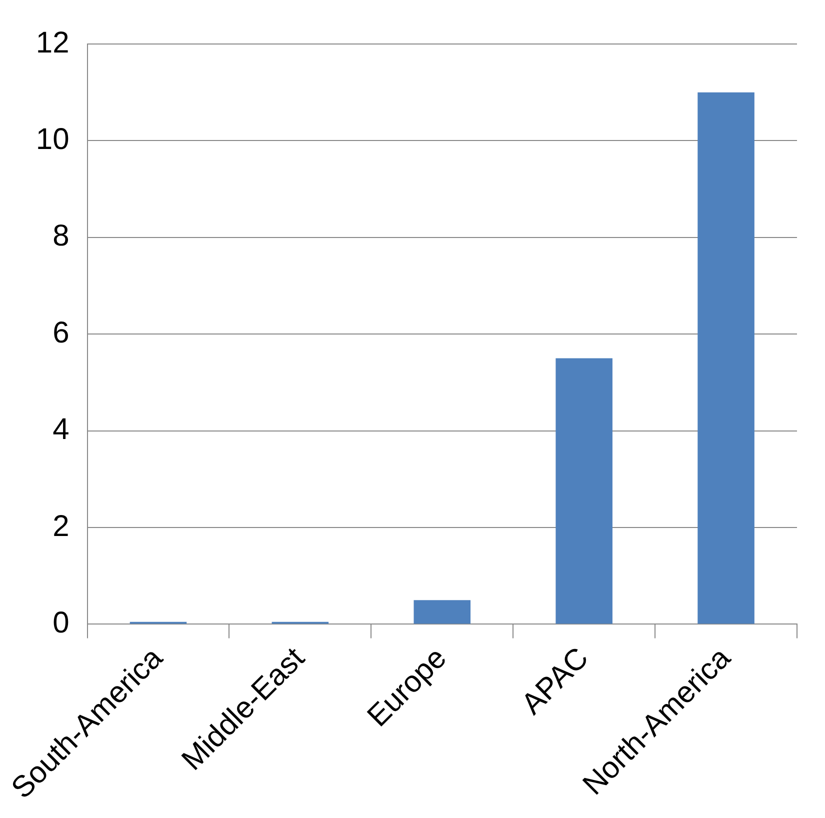 This screenshot has width=825, height=818. I want to click on y-tick-label: 8, so click(61, 236).